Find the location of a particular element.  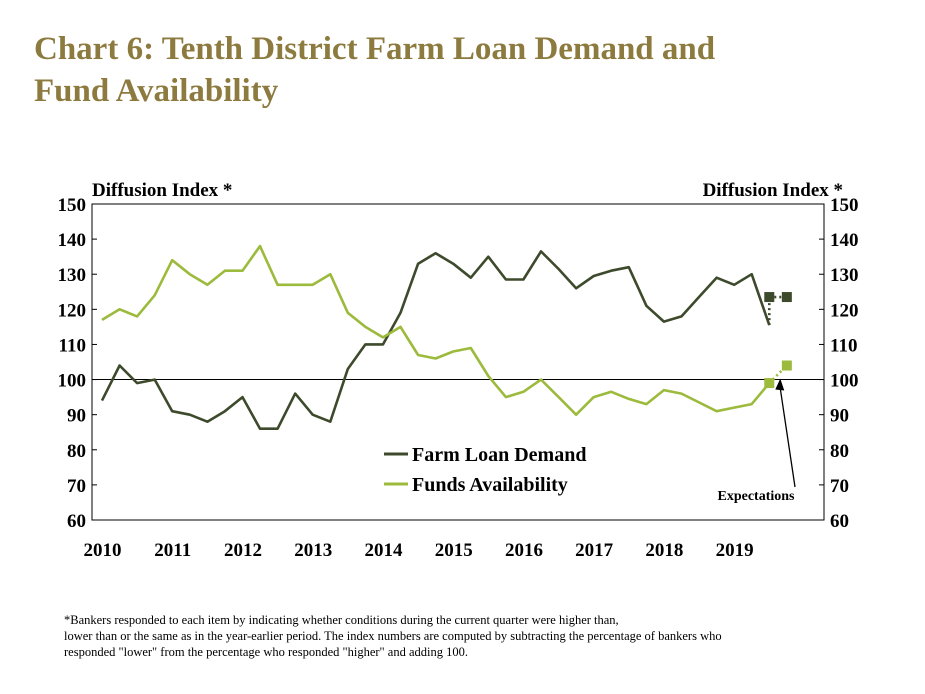

y-tick-label-left: 130 is located at coordinates (72, 275).